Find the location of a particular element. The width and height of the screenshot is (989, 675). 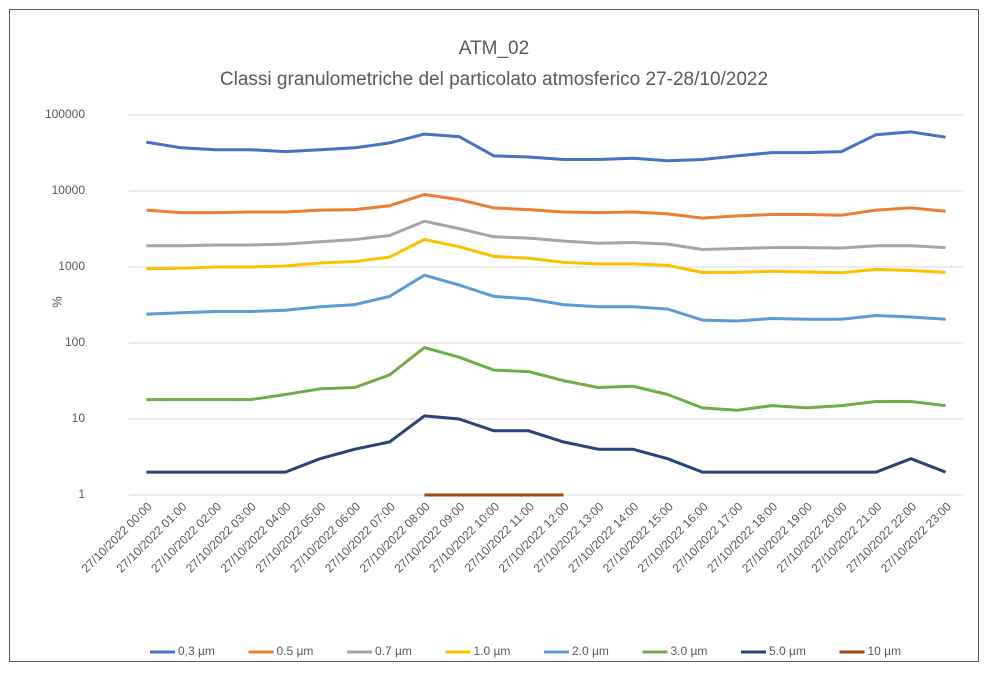

legend-label: 5.0 µm is located at coordinates (787, 651).